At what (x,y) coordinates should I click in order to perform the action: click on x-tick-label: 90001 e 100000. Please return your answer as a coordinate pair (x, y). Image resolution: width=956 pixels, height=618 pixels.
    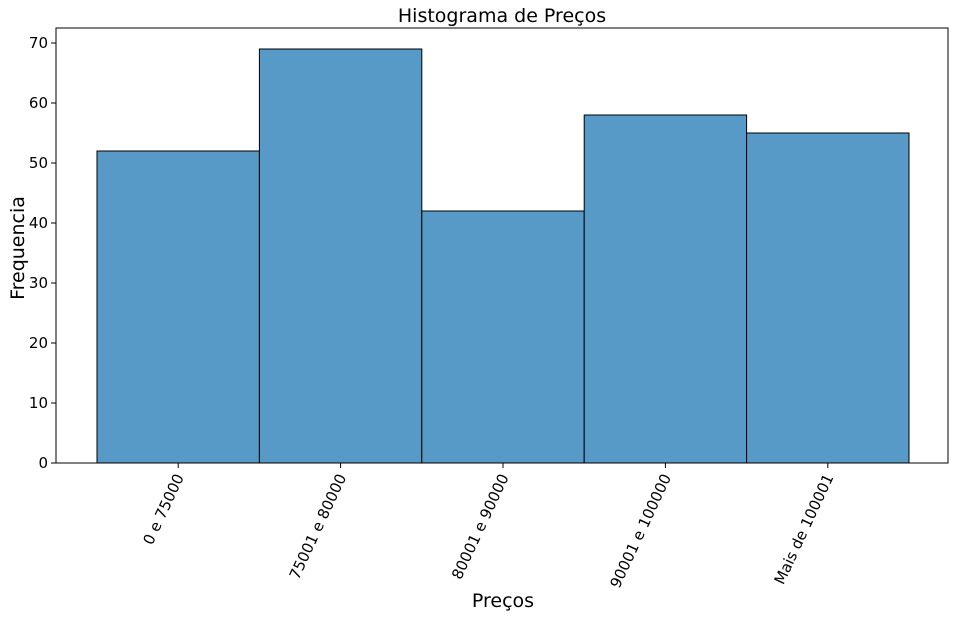
    Looking at the image, I should click on (640, 531).